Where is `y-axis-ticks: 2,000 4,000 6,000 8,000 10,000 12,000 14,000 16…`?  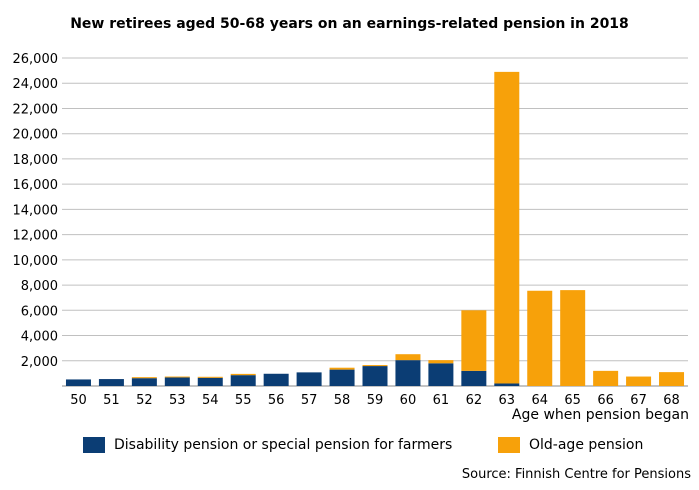
y-axis-ticks: 2,000 4,000 6,000 8,000 10,000 12,000 14,000 16… is located at coordinates (36, 211).